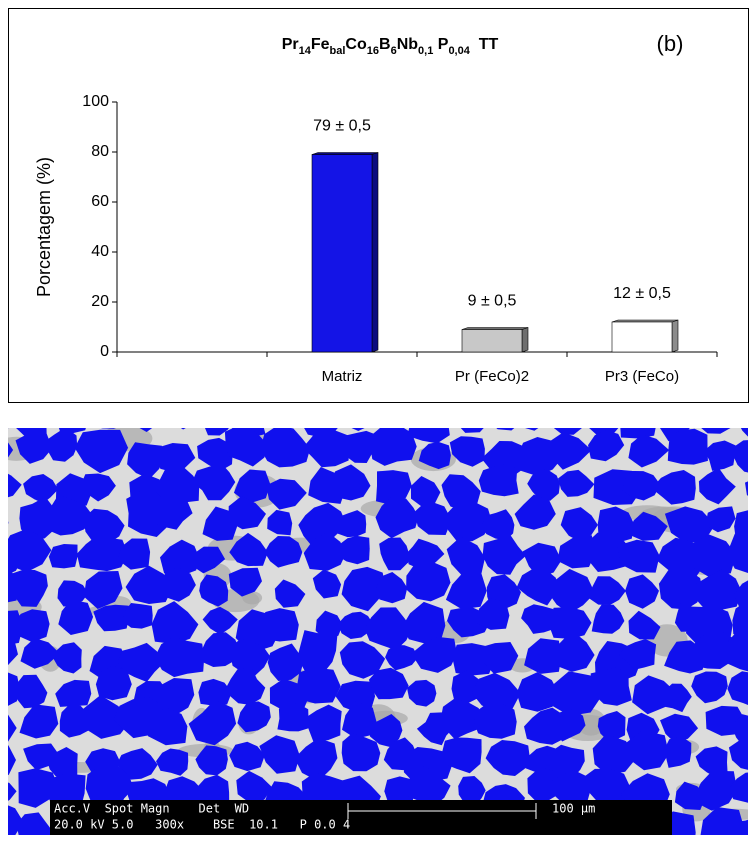 This screenshot has width=755, height=847. Describe the element at coordinates (100, 201) in the screenshot. I see `y-tick-label: 60` at that location.